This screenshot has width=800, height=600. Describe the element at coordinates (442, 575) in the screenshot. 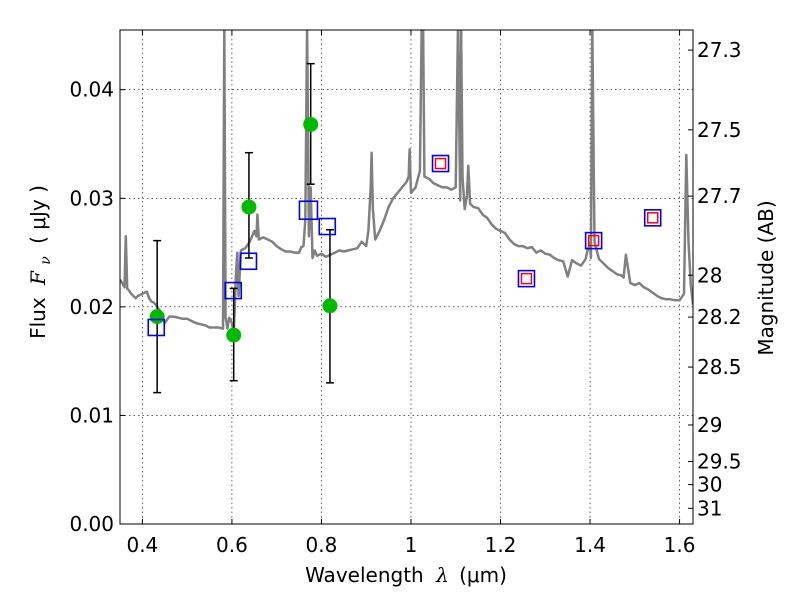

I see `x-axis-title-symbol: λ` at that location.